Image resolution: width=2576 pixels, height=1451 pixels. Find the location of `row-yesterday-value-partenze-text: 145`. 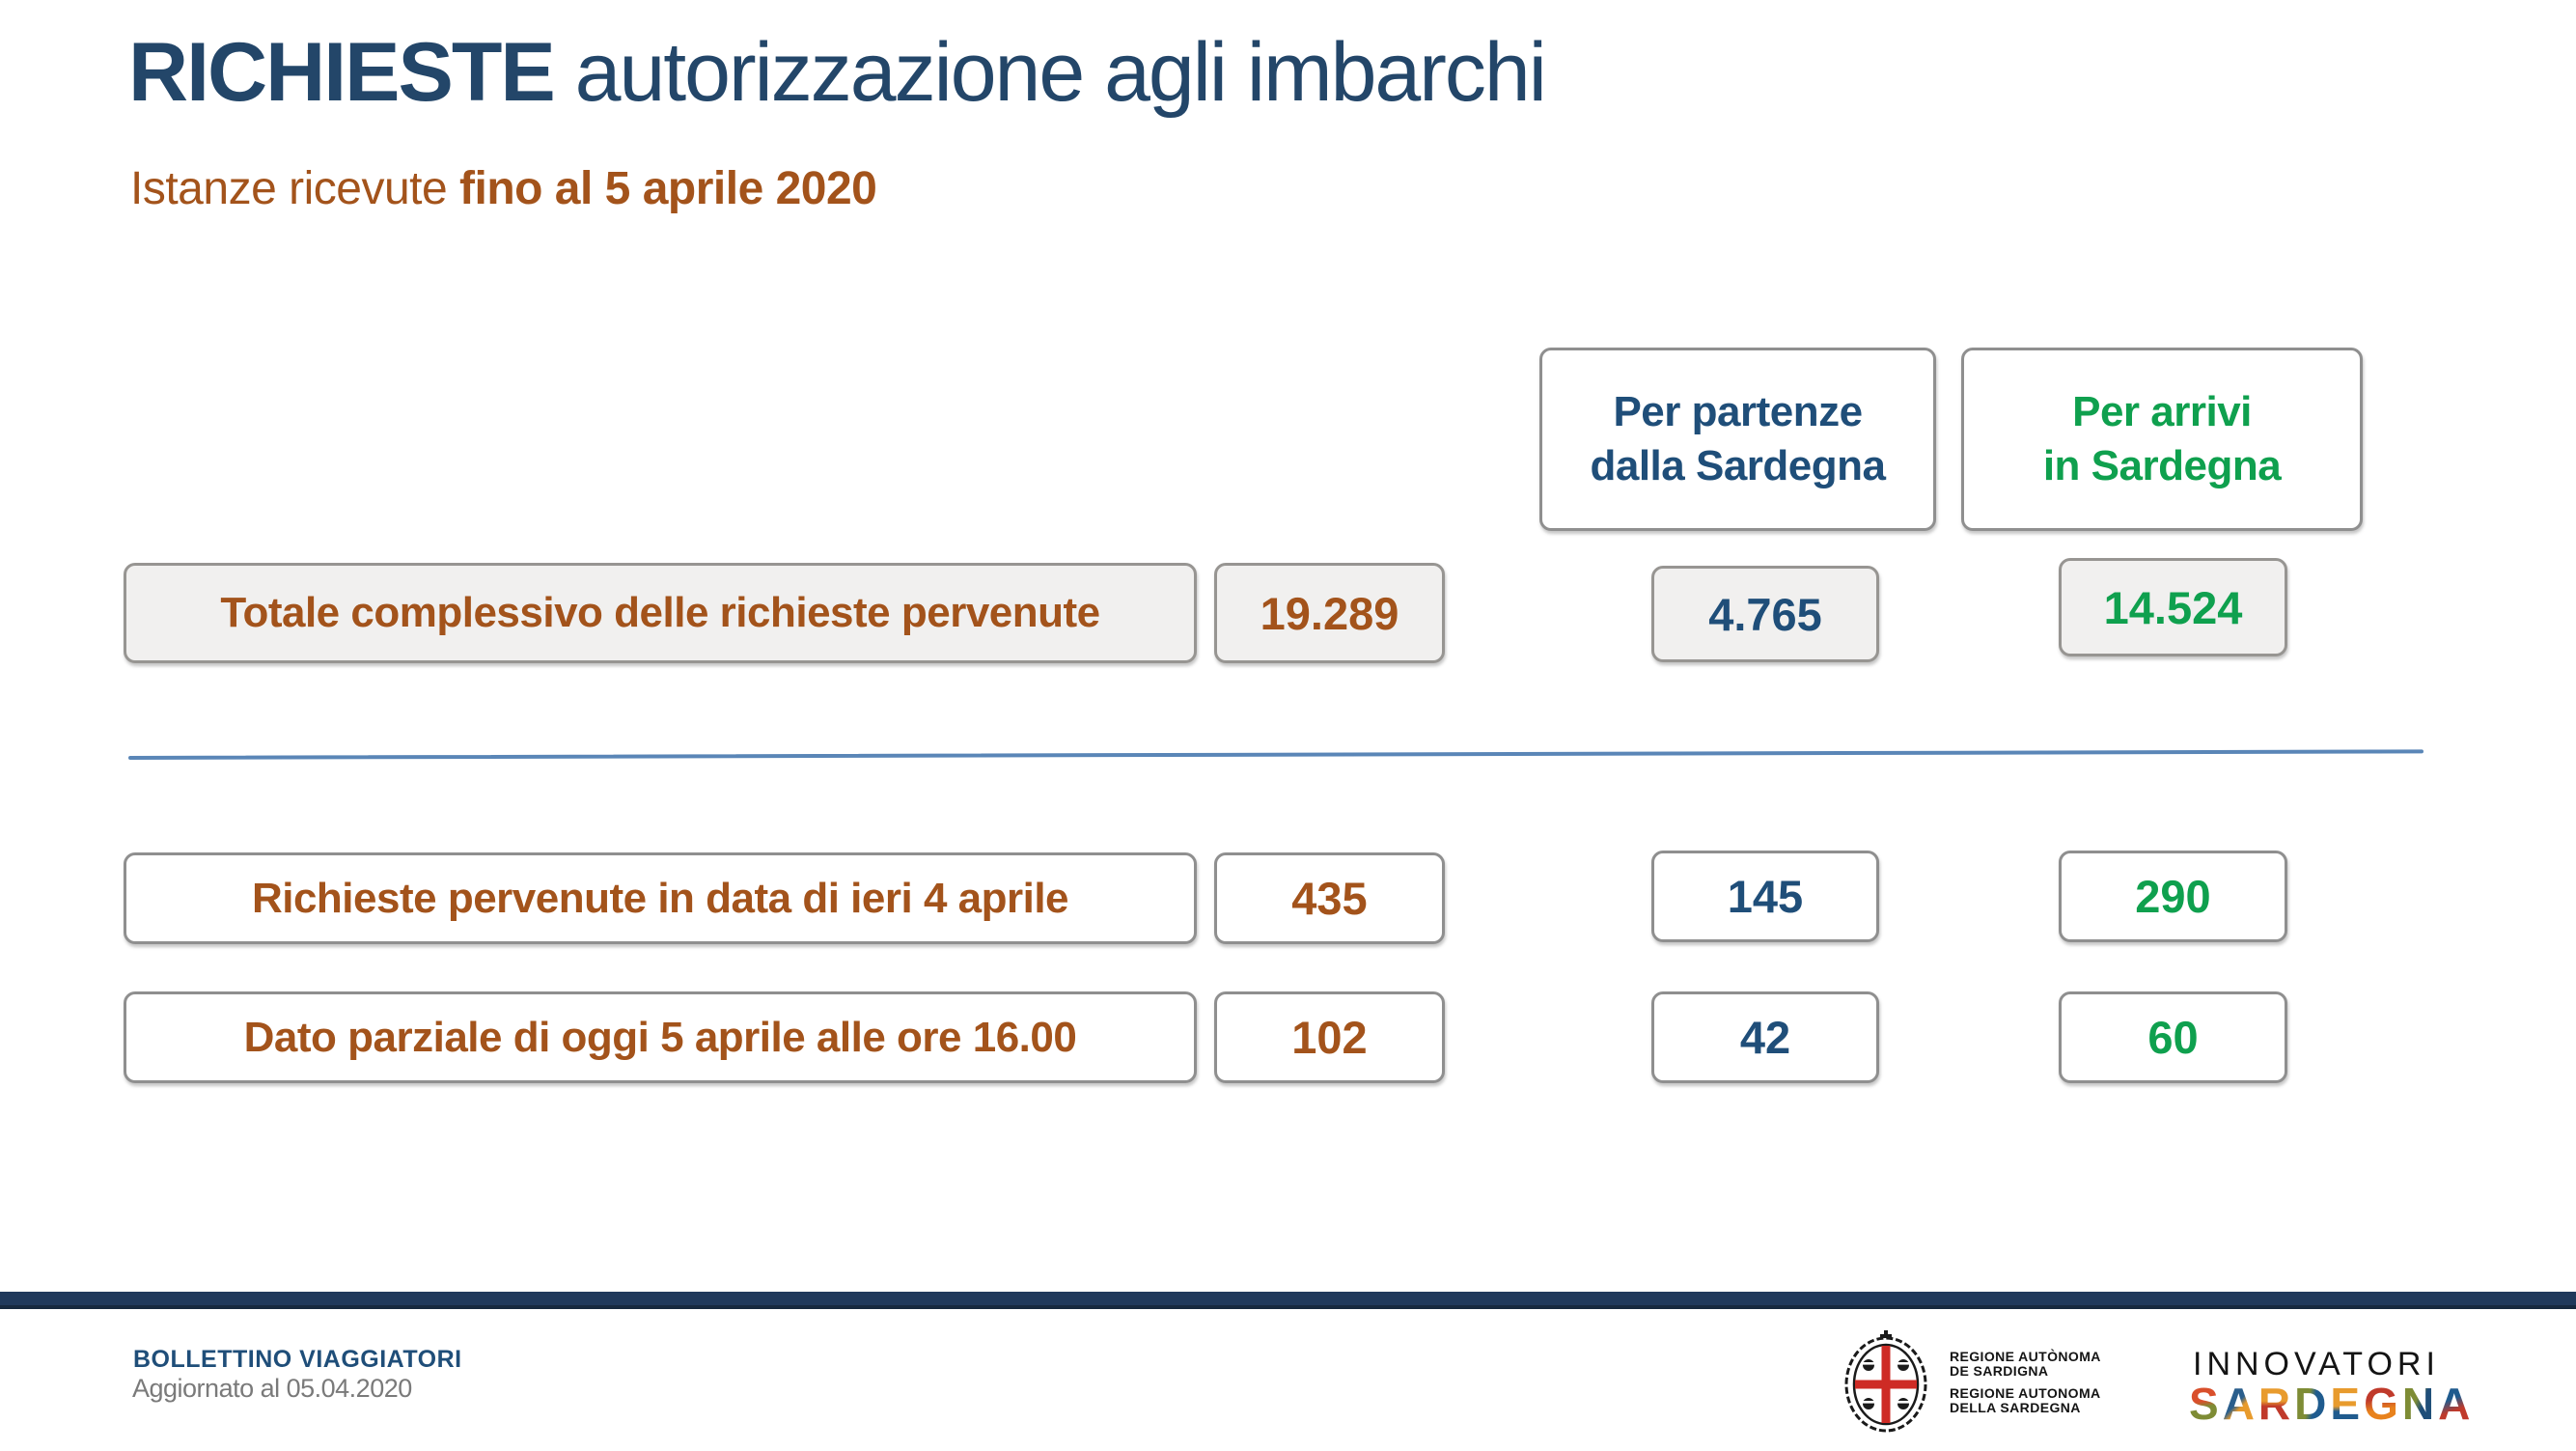

row-yesterday-value-partenze-text: 145 is located at coordinates (1765, 896).